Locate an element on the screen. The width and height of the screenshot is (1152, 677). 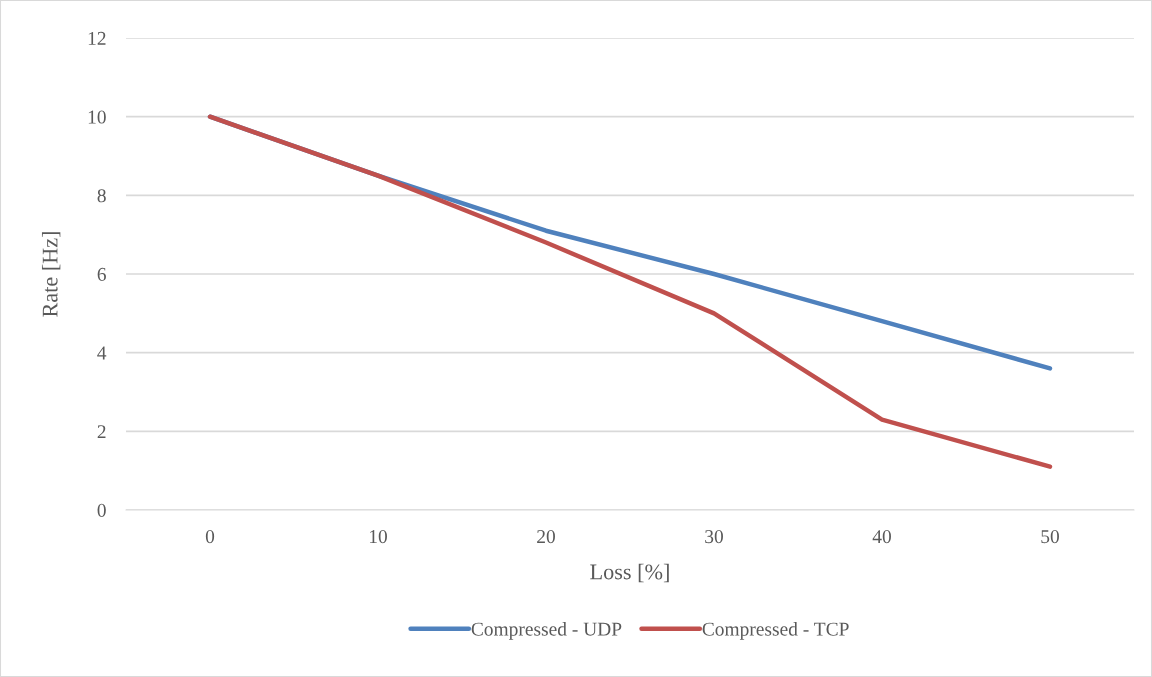
x-tick-label: 0 is located at coordinates (210, 537).